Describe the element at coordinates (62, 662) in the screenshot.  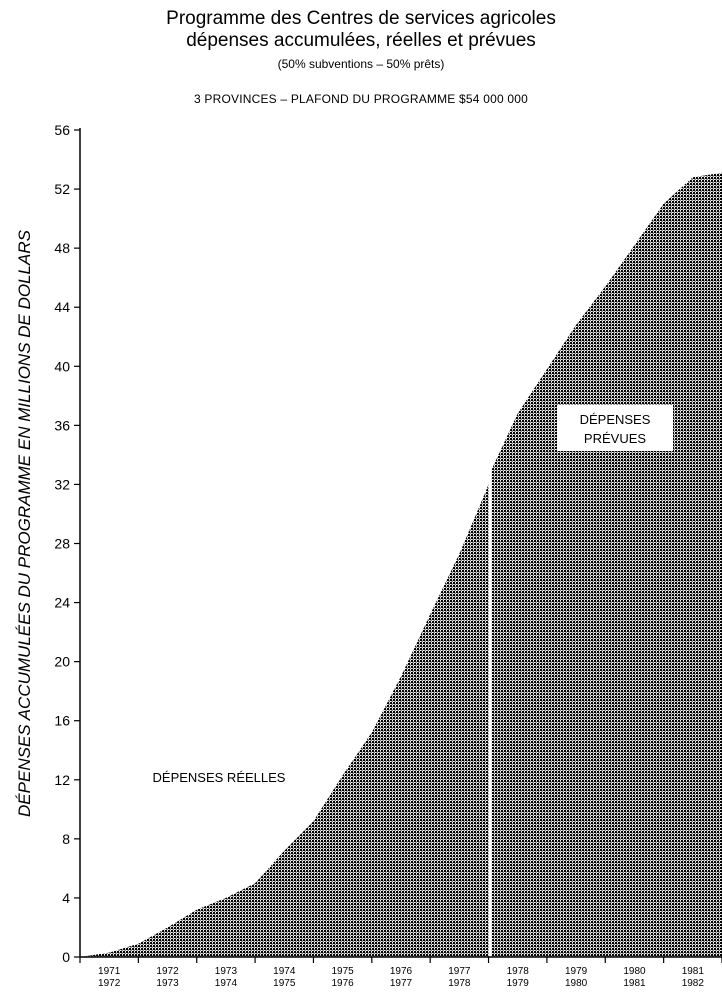
I see `y-tick-label: 20` at that location.